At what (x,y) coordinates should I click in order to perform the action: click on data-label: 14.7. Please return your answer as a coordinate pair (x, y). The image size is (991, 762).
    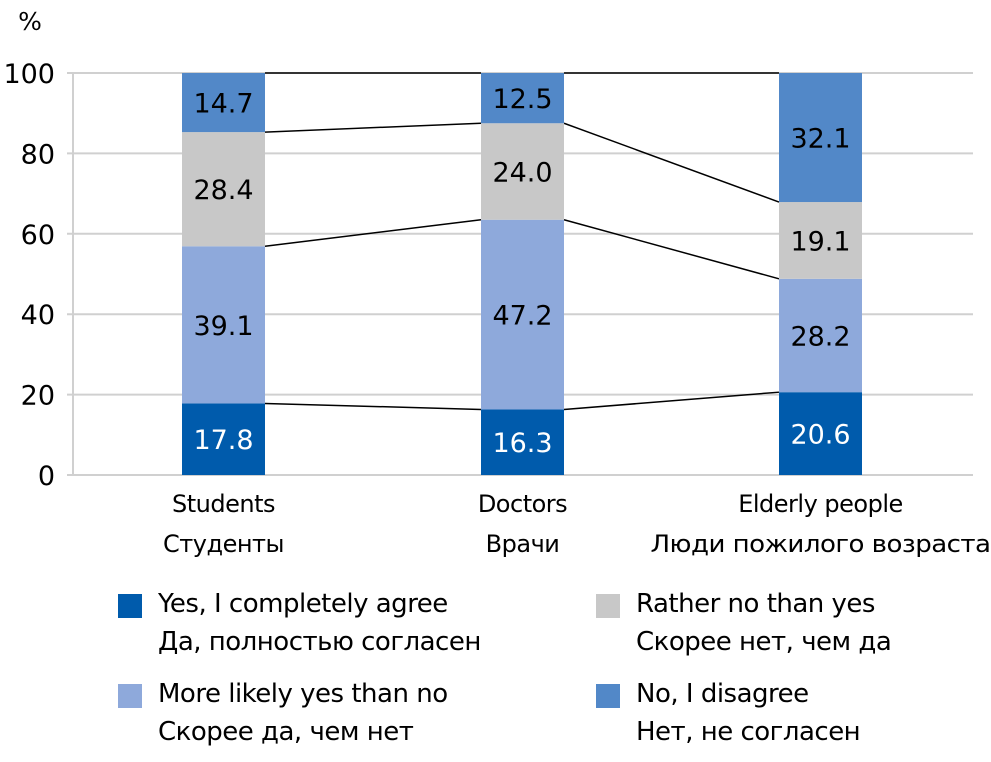
    Looking at the image, I should click on (223, 104).